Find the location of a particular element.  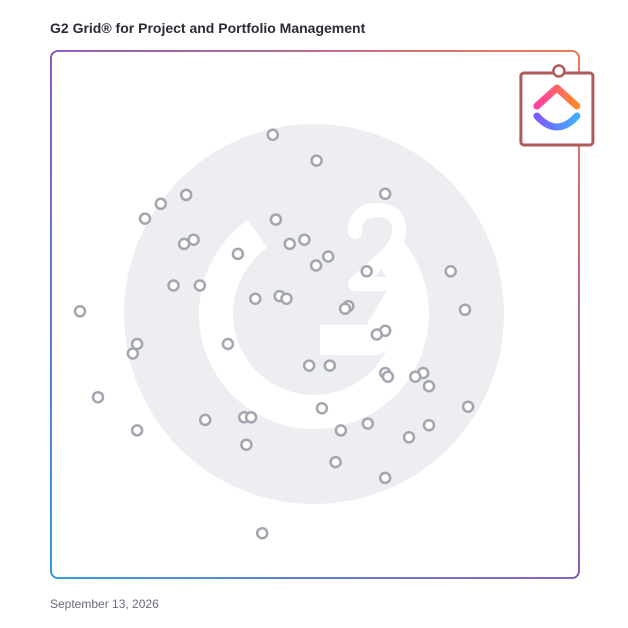

highlight-layer is located at coordinates (557, 105).